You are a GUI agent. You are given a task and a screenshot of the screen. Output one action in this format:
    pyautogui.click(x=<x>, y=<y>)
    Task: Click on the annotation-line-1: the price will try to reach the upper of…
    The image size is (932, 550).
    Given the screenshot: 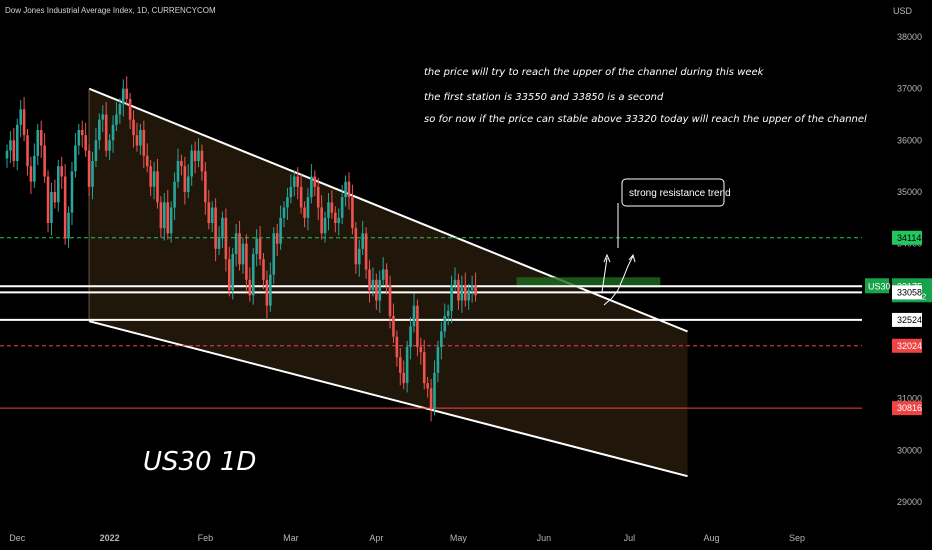 What is the action you would take?
    pyautogui.click(x=594, y=72)
    